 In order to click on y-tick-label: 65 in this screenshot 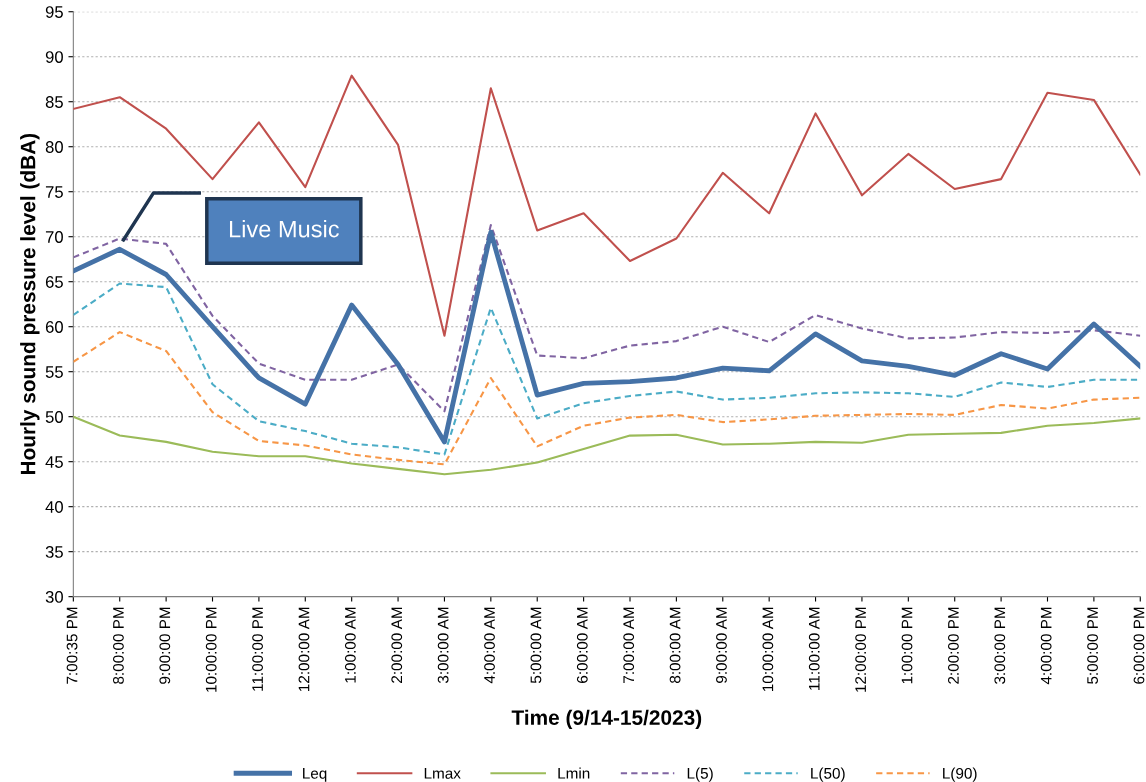, I will do `click(54, 282)`.